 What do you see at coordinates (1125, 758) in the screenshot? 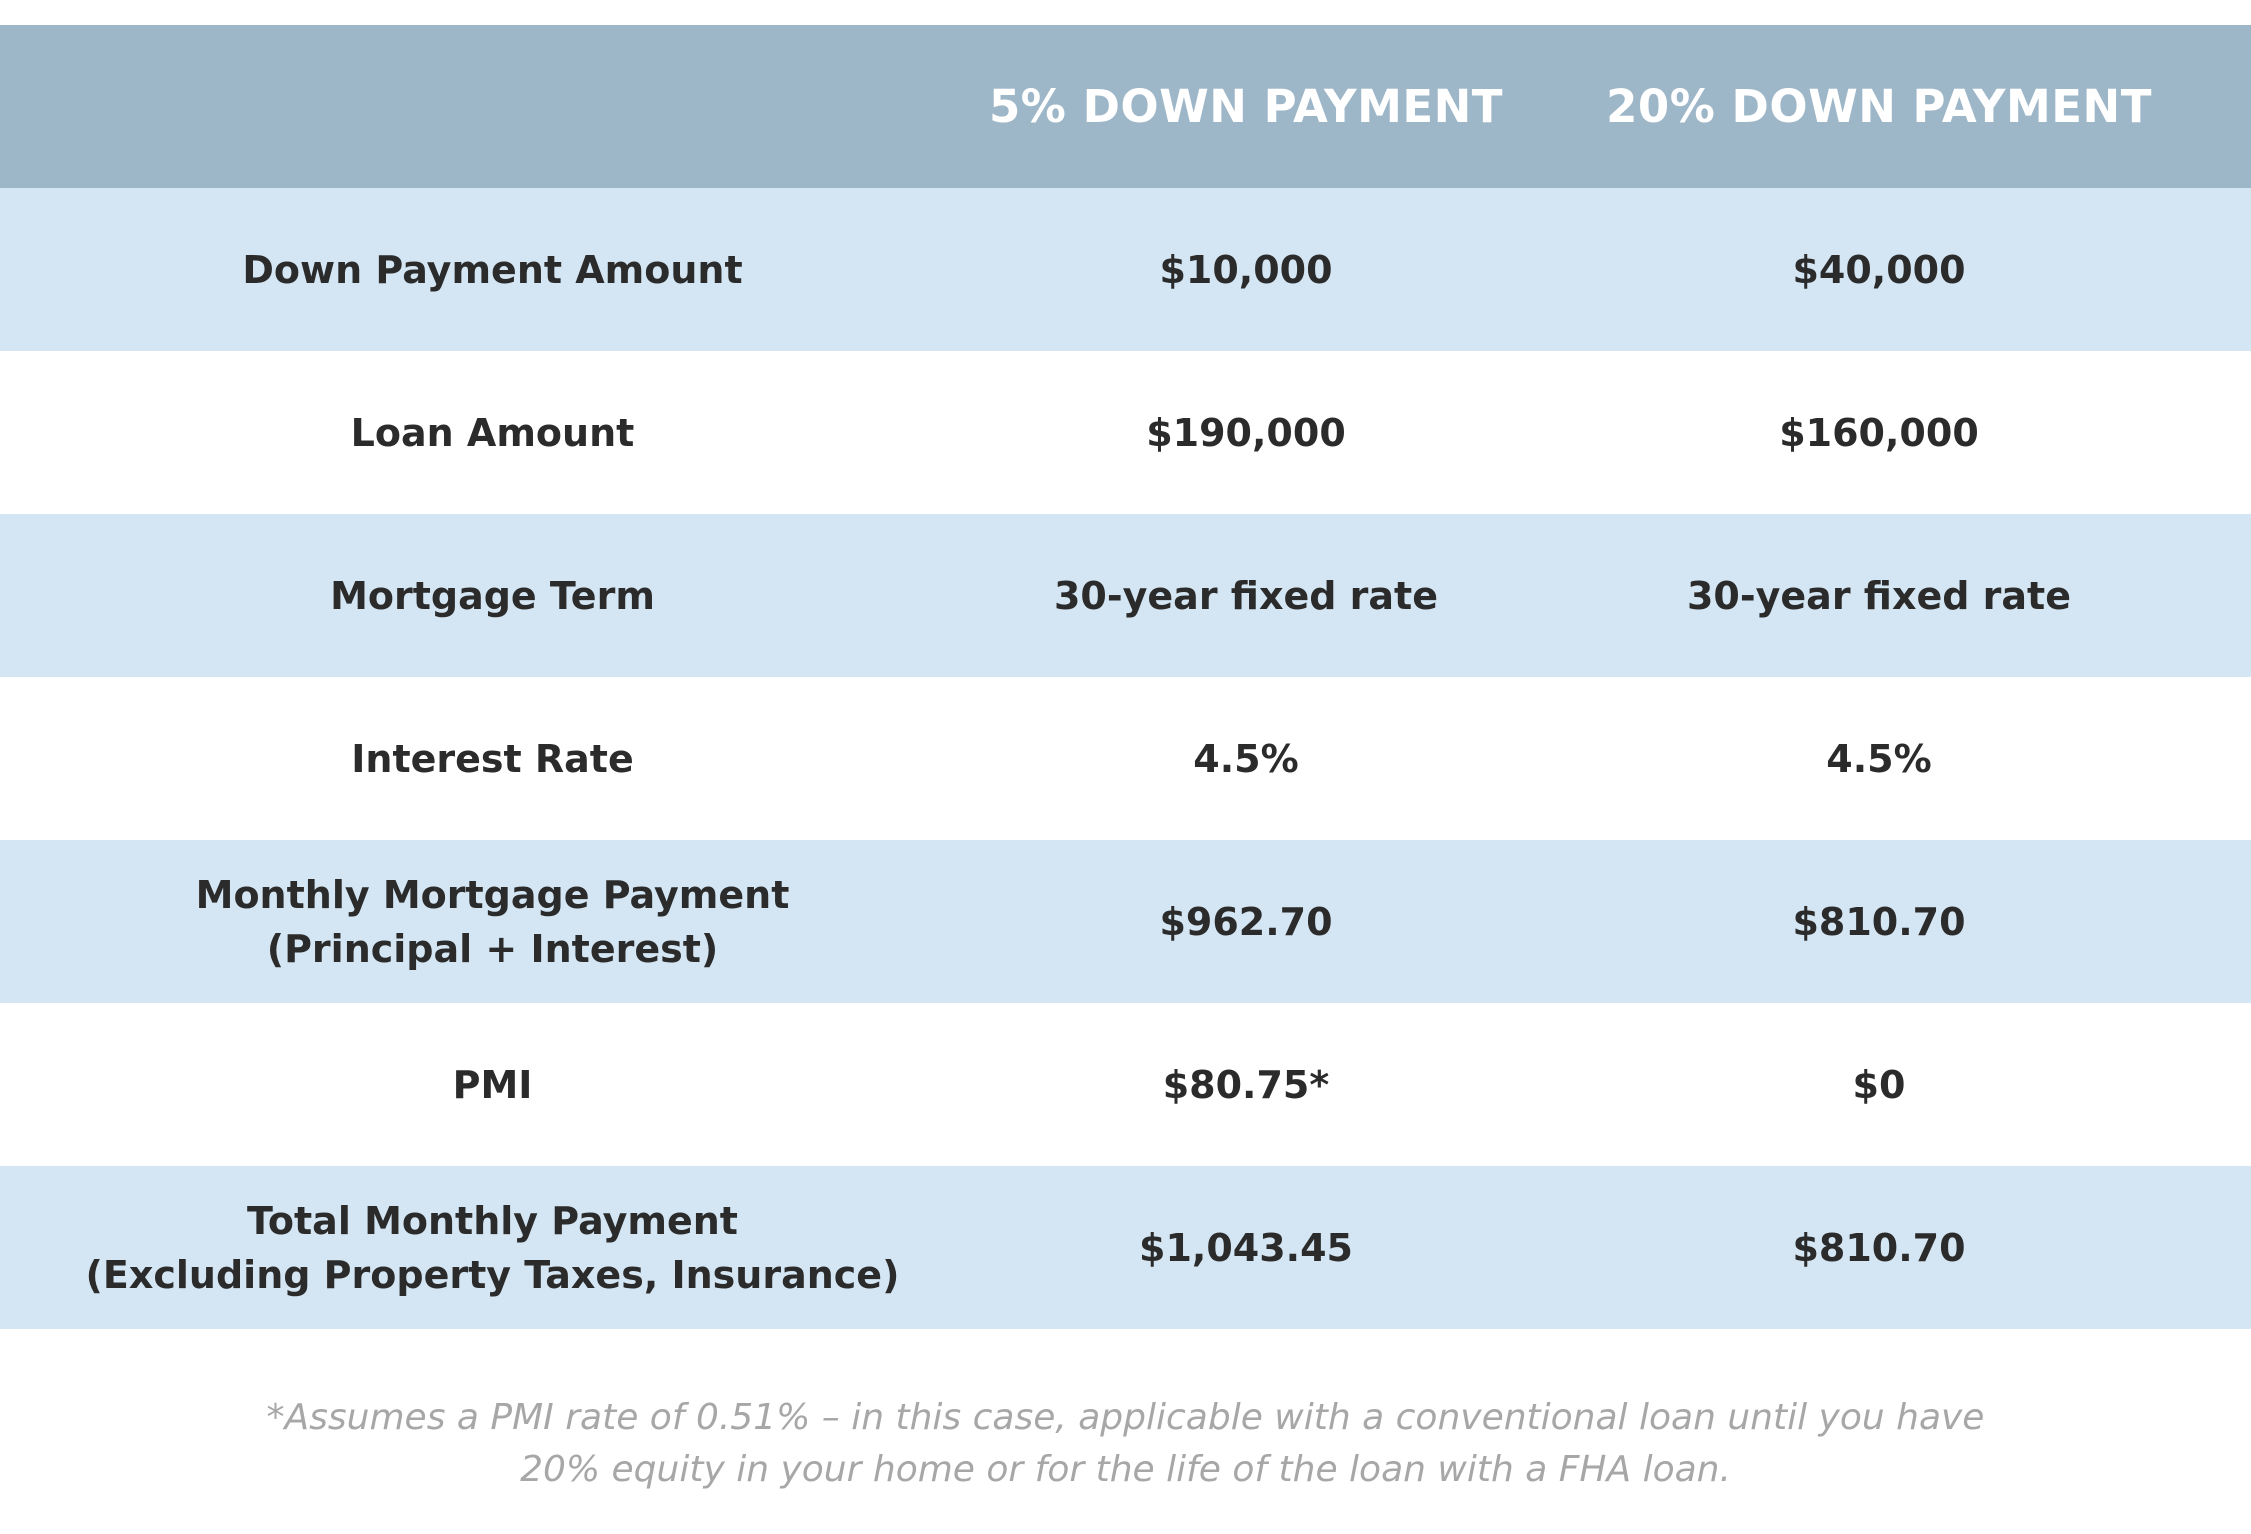
I see `table-row: Interest Rate 4.5% 4.5%` at bounding box center [1125, 758].